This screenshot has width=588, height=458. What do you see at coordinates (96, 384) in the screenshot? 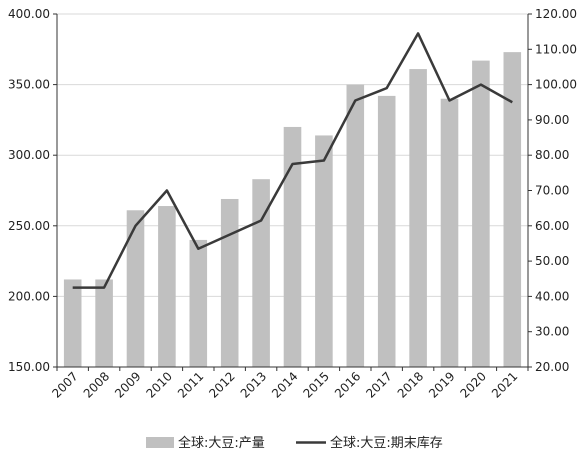
I see `x-tick-label: 2008` at bounding box center [96, 384].